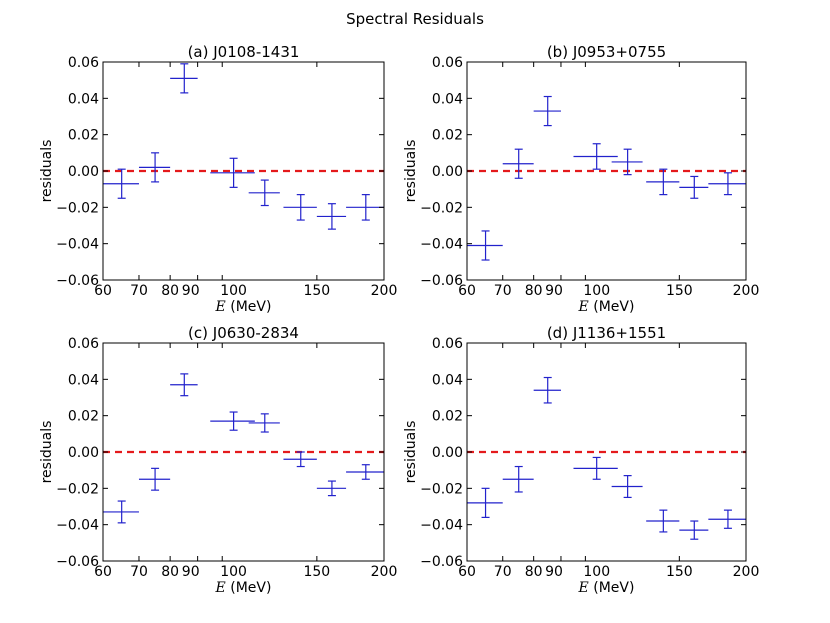 Image resolution: width=830 pixels, height=623 pixels. What do you see at coordinates (415, 19) in the screenshot?
I see `figure-title: Spectral Residuals` at bounding box center [415, 19].